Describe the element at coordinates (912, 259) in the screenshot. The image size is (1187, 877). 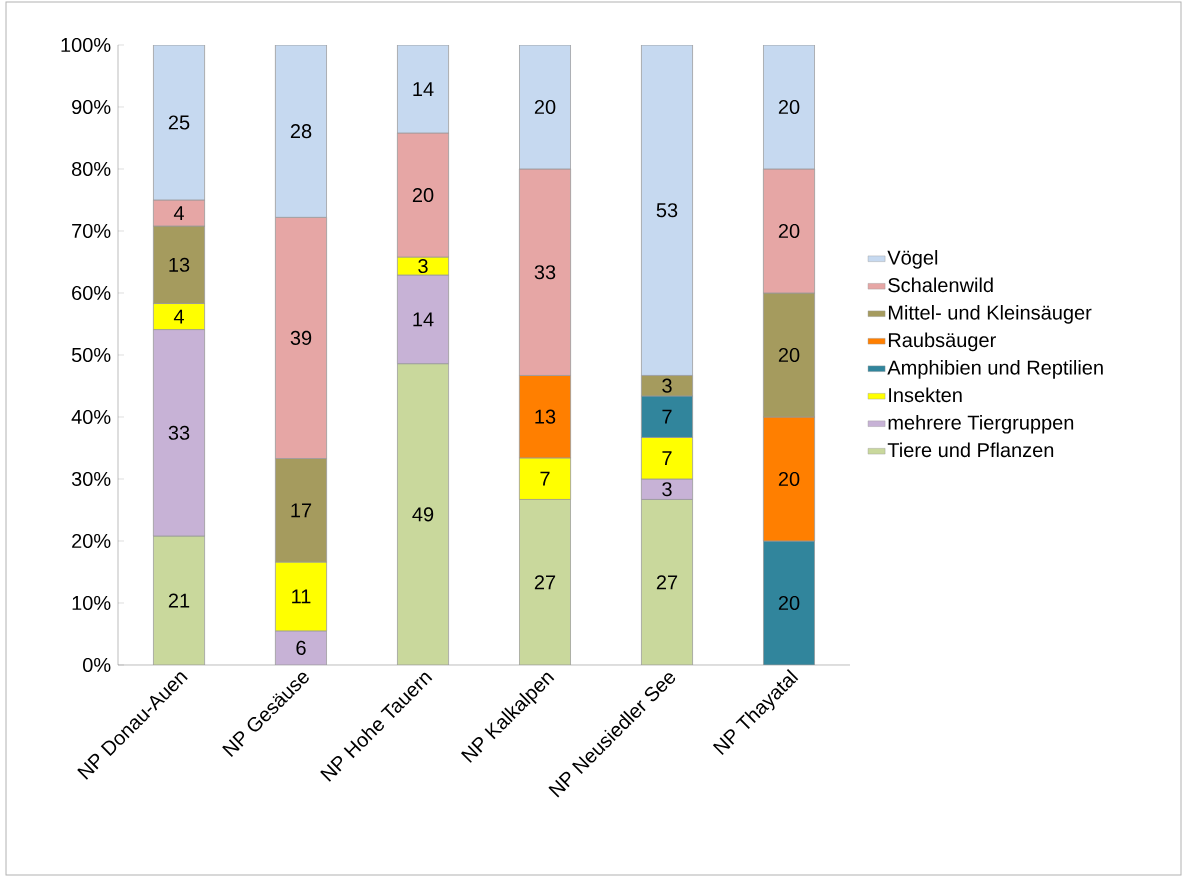
I see `legend-label: Vögel` at that location.